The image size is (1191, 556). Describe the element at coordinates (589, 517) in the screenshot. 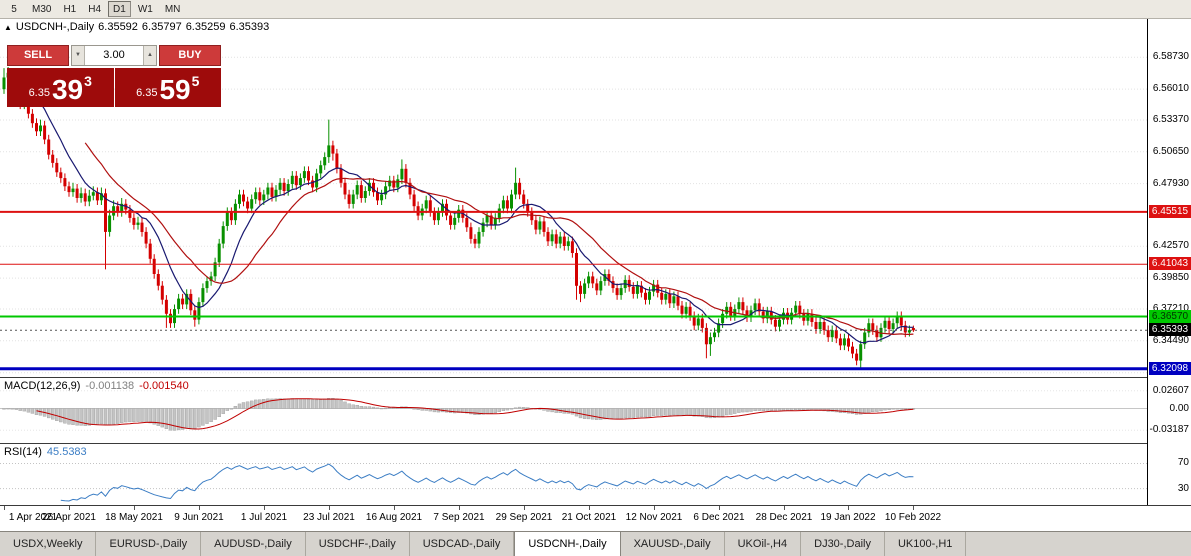

I see `date-label: 21 Oct 2021` at that location.